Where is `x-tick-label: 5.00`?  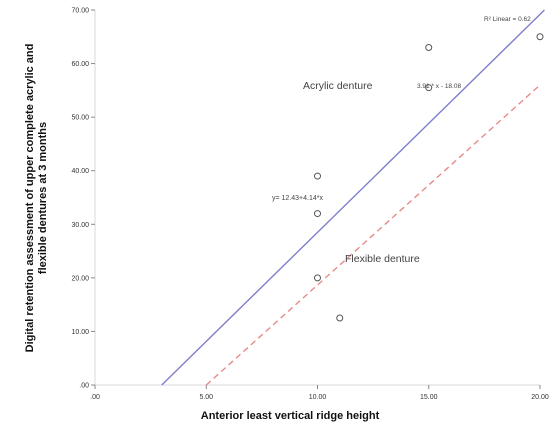
x-tick-label: 5.00 is located at coordinates (206, 397).